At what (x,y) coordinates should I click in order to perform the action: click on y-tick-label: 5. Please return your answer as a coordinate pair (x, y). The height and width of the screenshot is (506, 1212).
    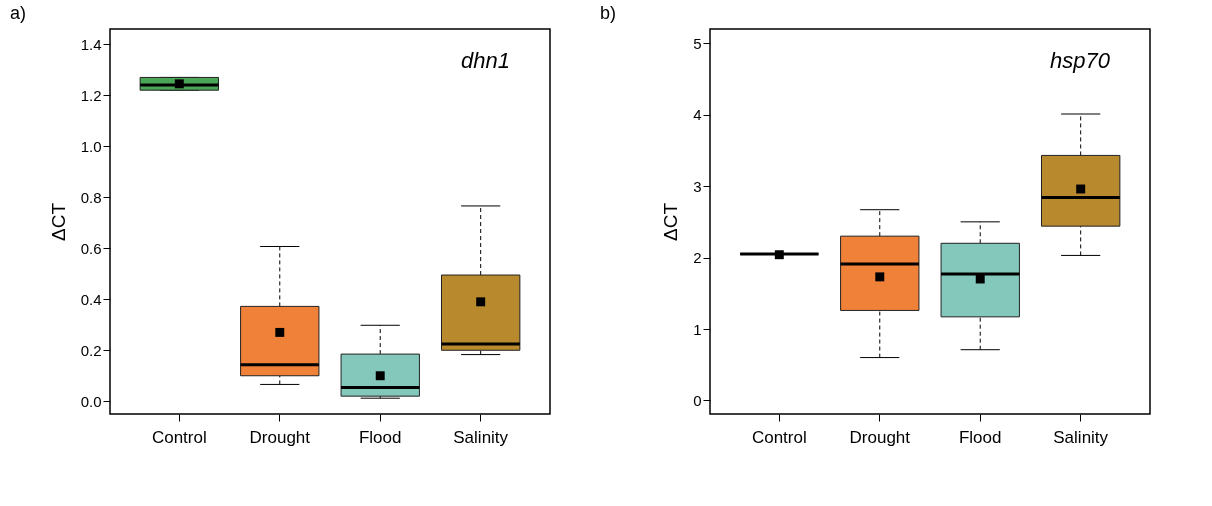
    Looking at the image, I should click on (697, 43).